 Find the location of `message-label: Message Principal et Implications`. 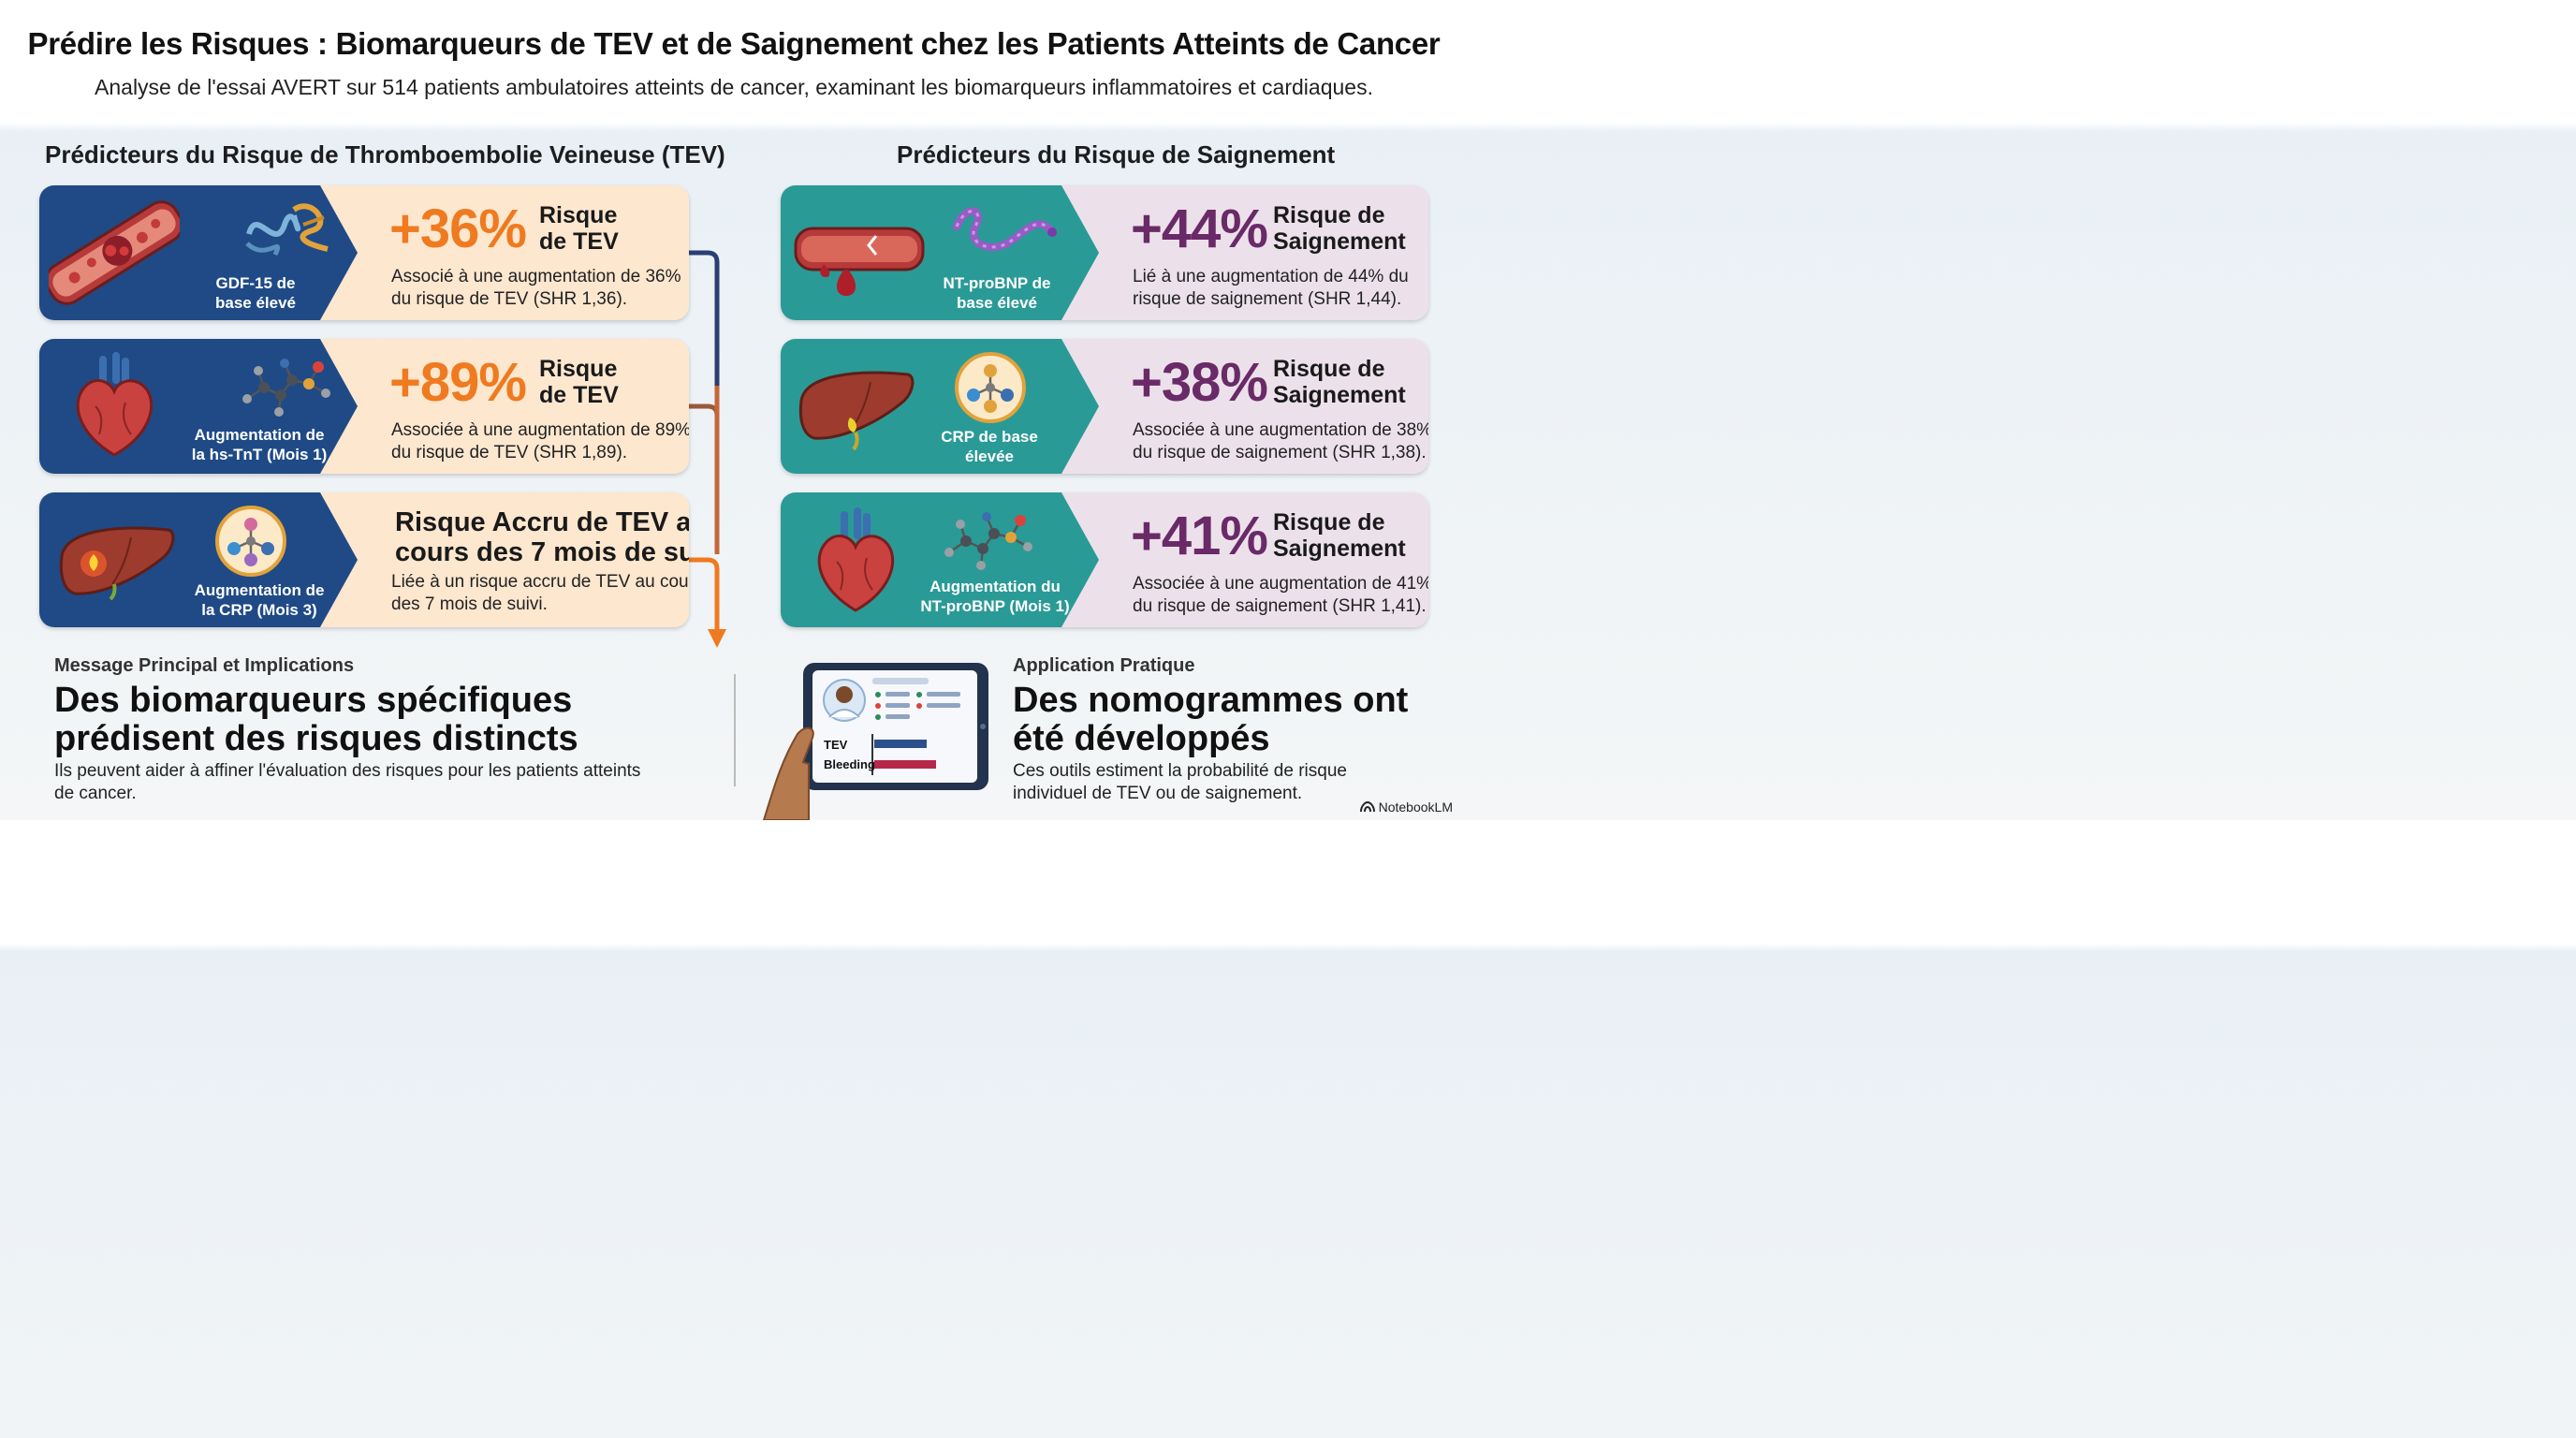

message-label: Message Principal et Implications is located at coordinates (204, 665).